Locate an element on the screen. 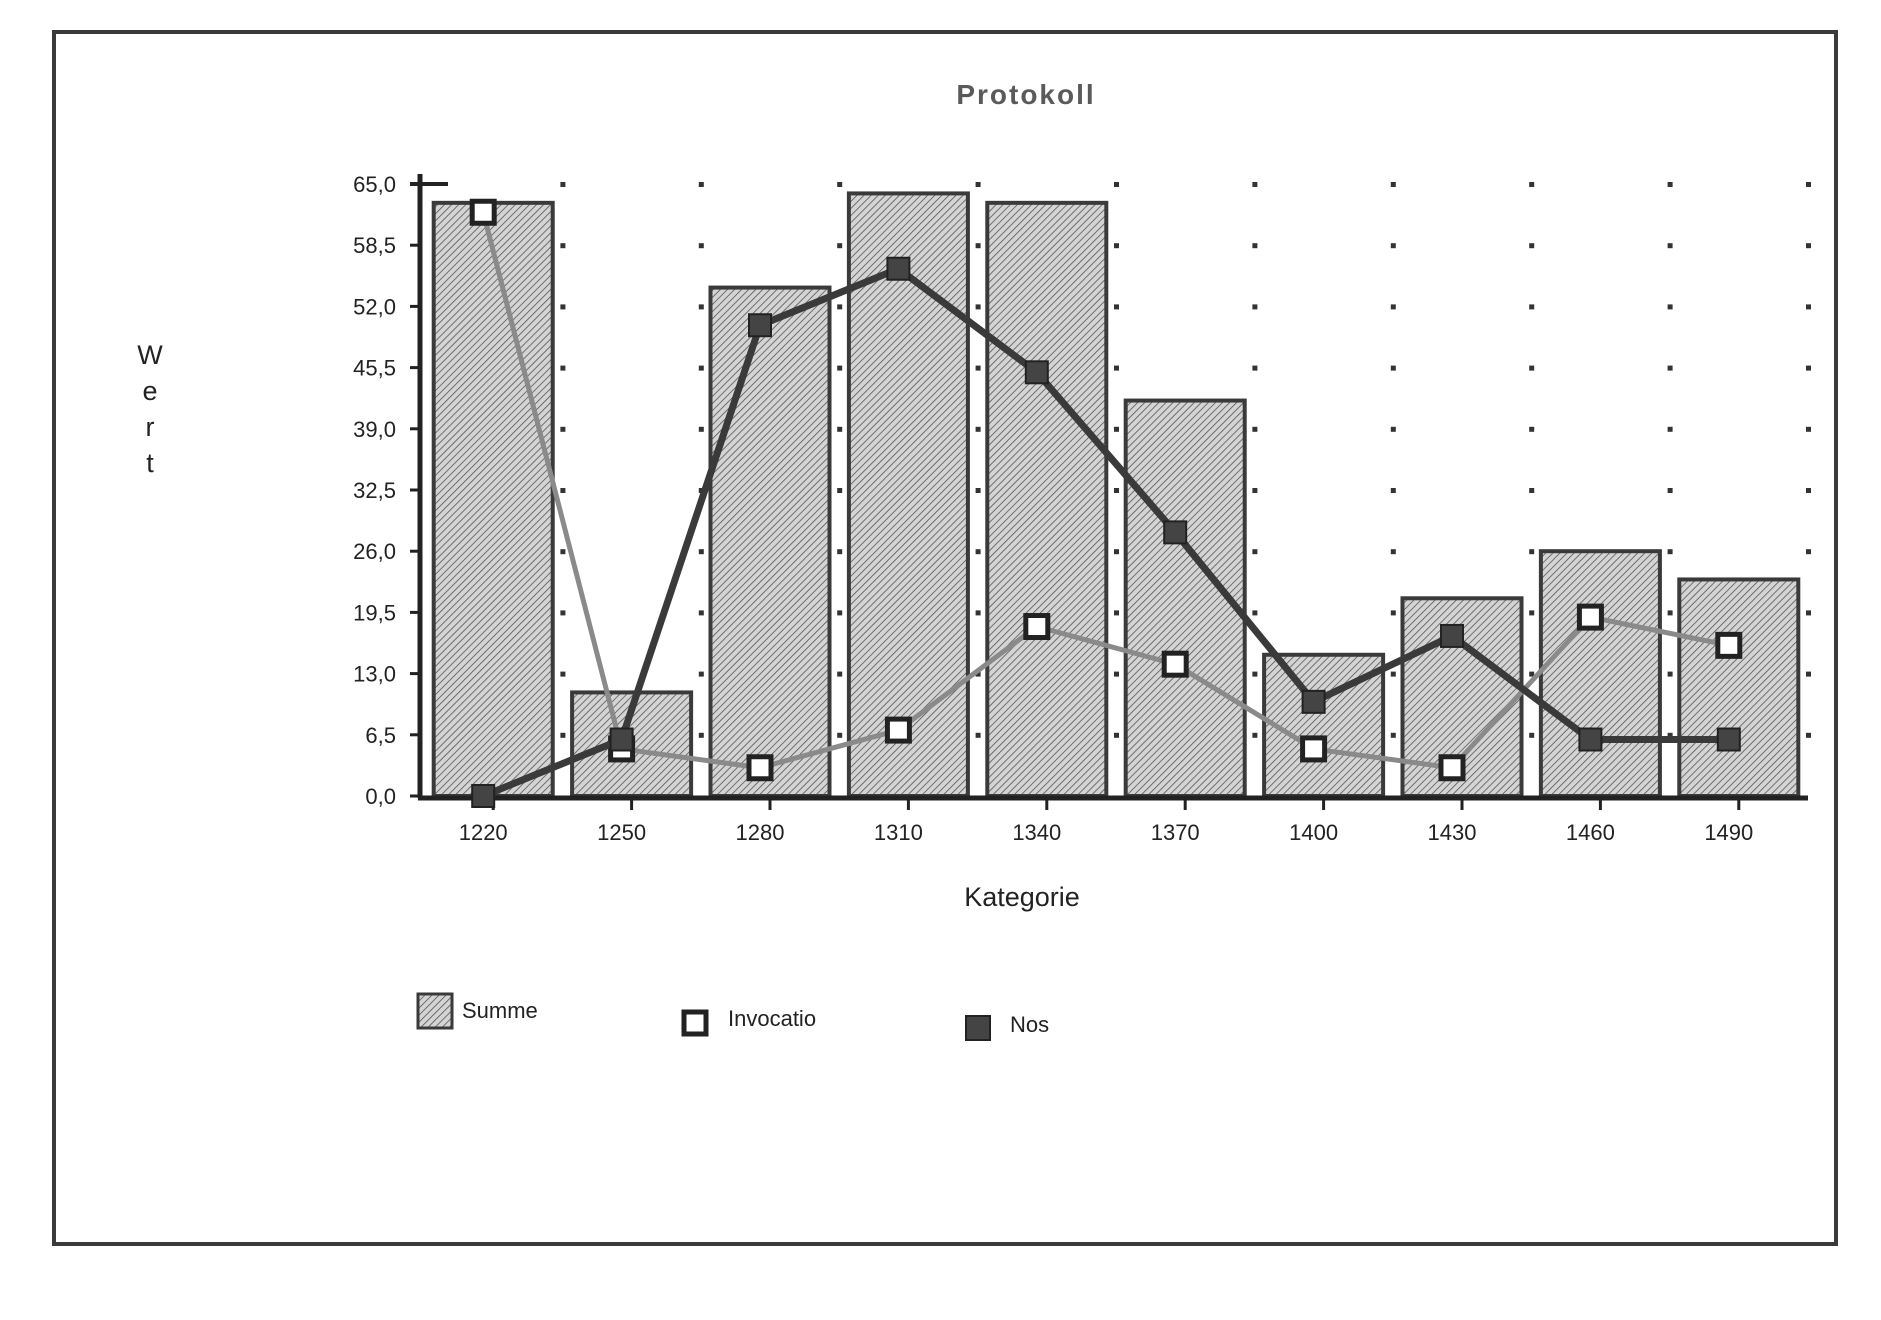 The width and height of the screenshot is (1881, 1320). x-tick-label: 1220 is located at coordinates (483, 832).